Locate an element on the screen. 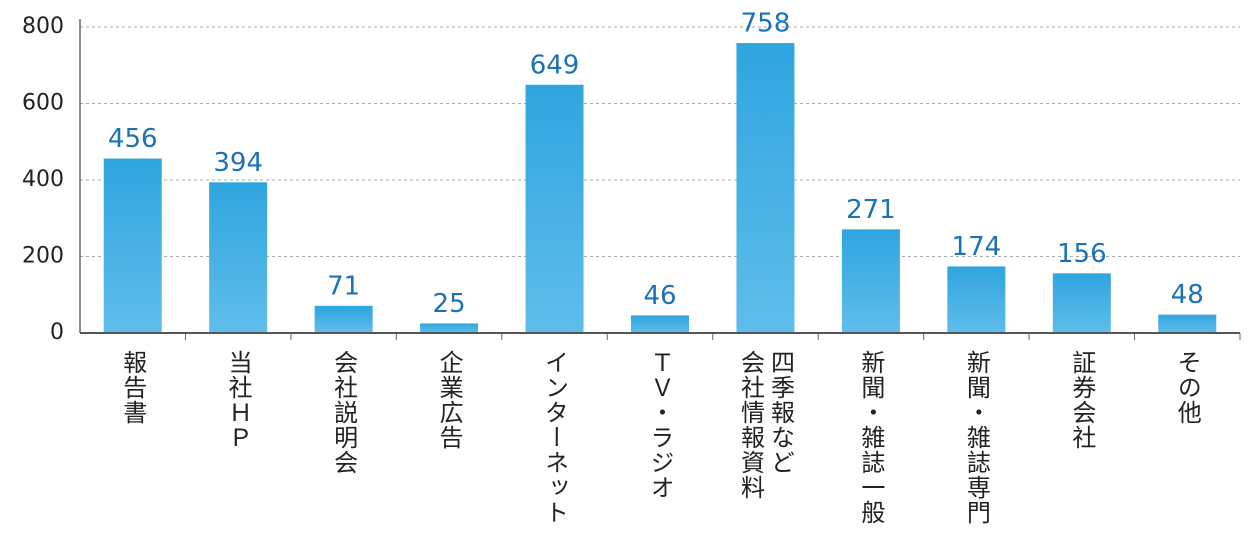  y-tick-label: 800 is located at coordinates (43, 26).